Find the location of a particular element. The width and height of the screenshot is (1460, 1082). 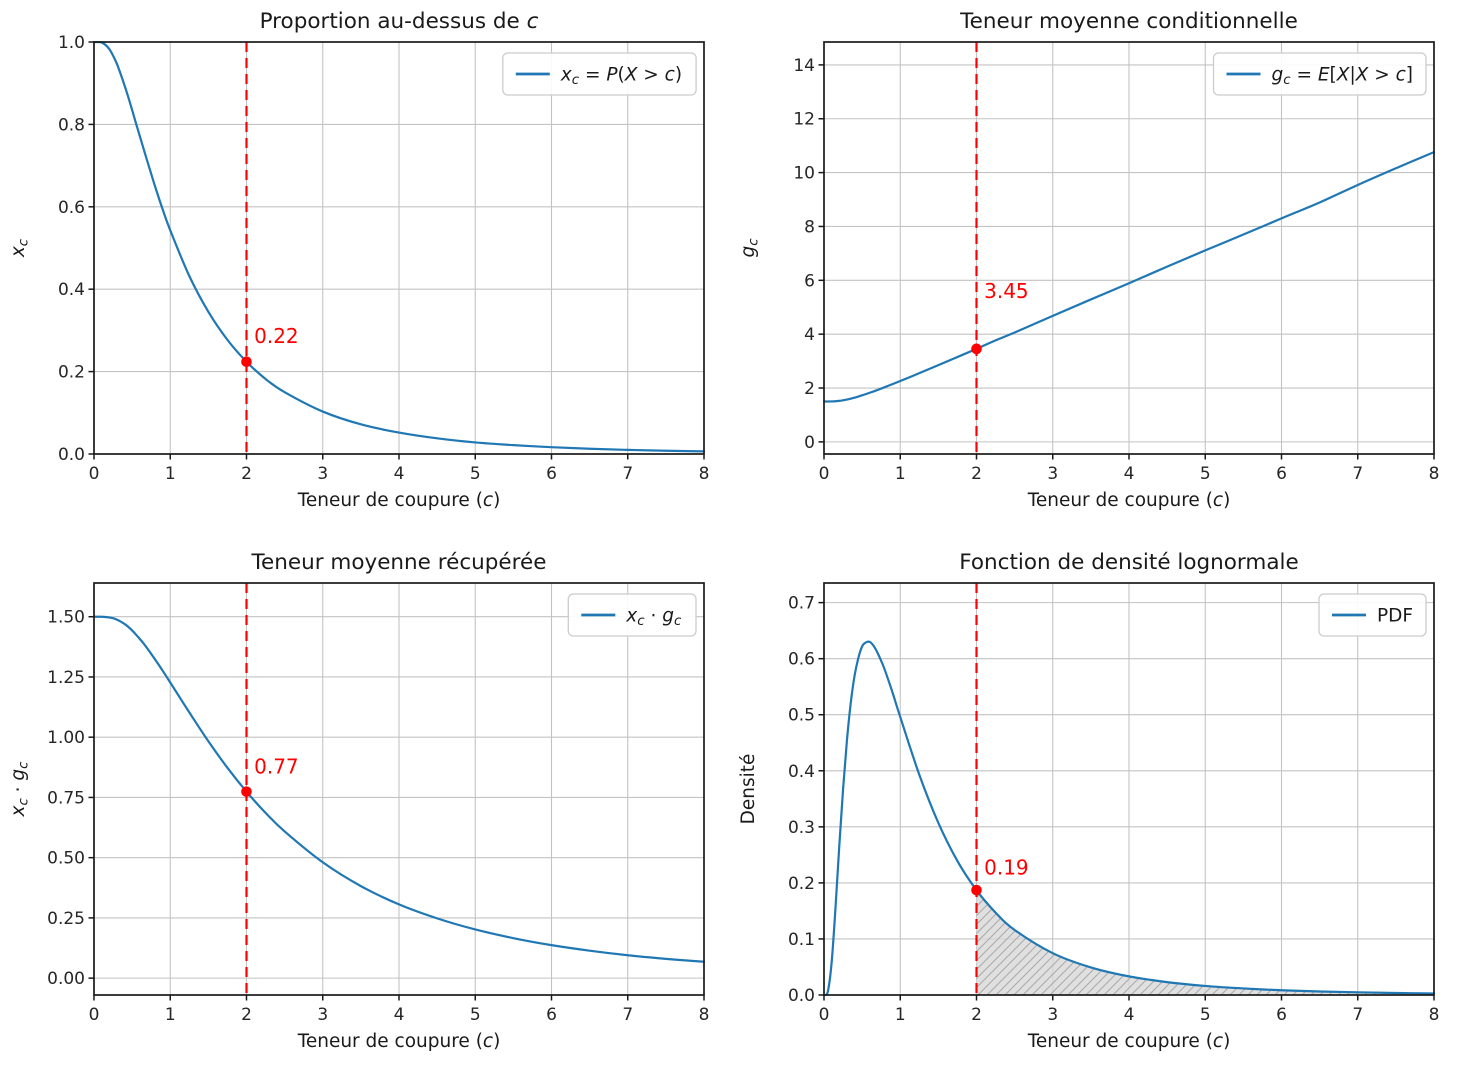

cutoff-annotation: 0.22 is located at coordinates (276, 336).